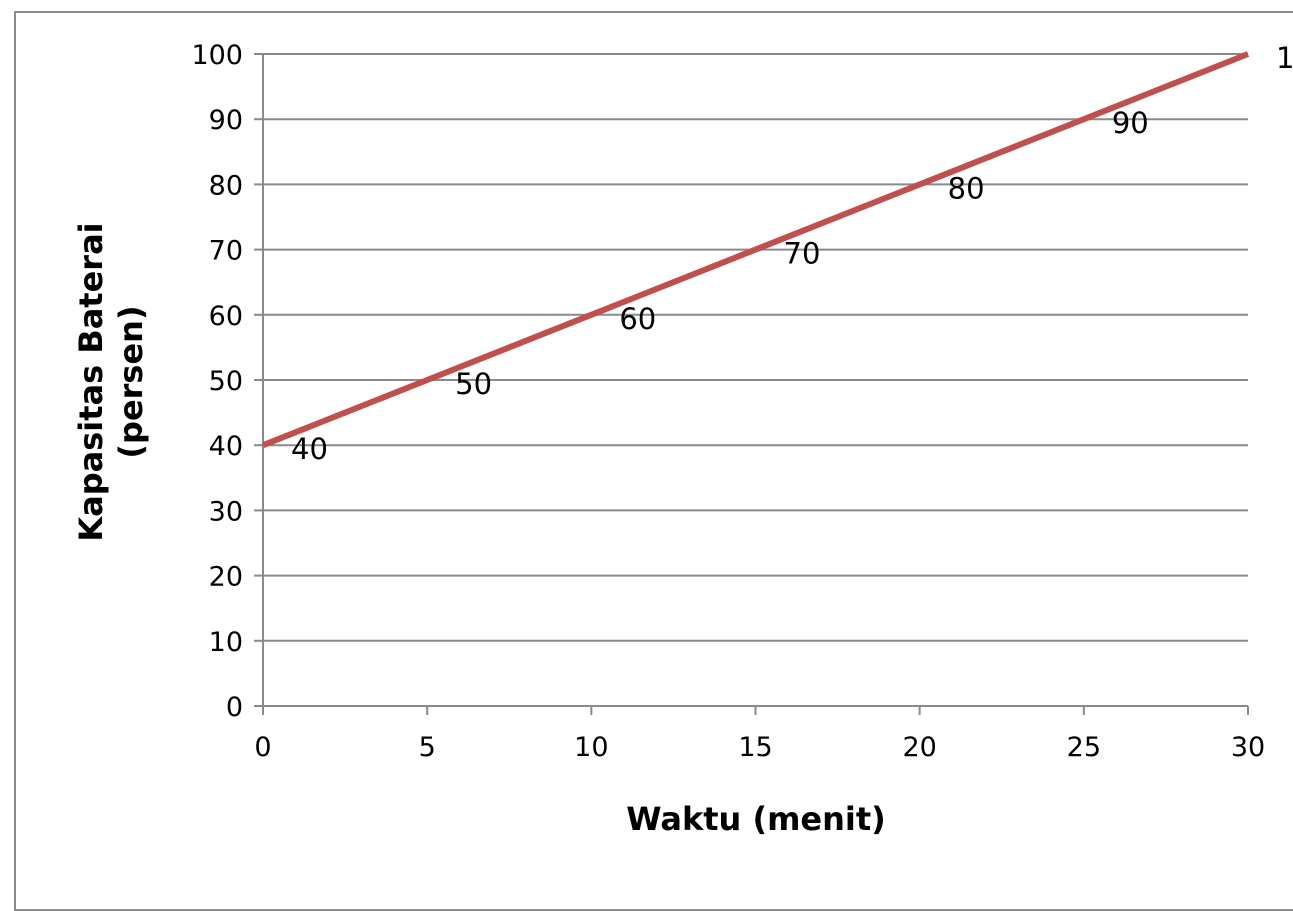 This screenshot has width=1293, height=911. Describe the element at coordinates (1248, 747) in the screenshot. I see `x-tick-label-30: 30` at that location.